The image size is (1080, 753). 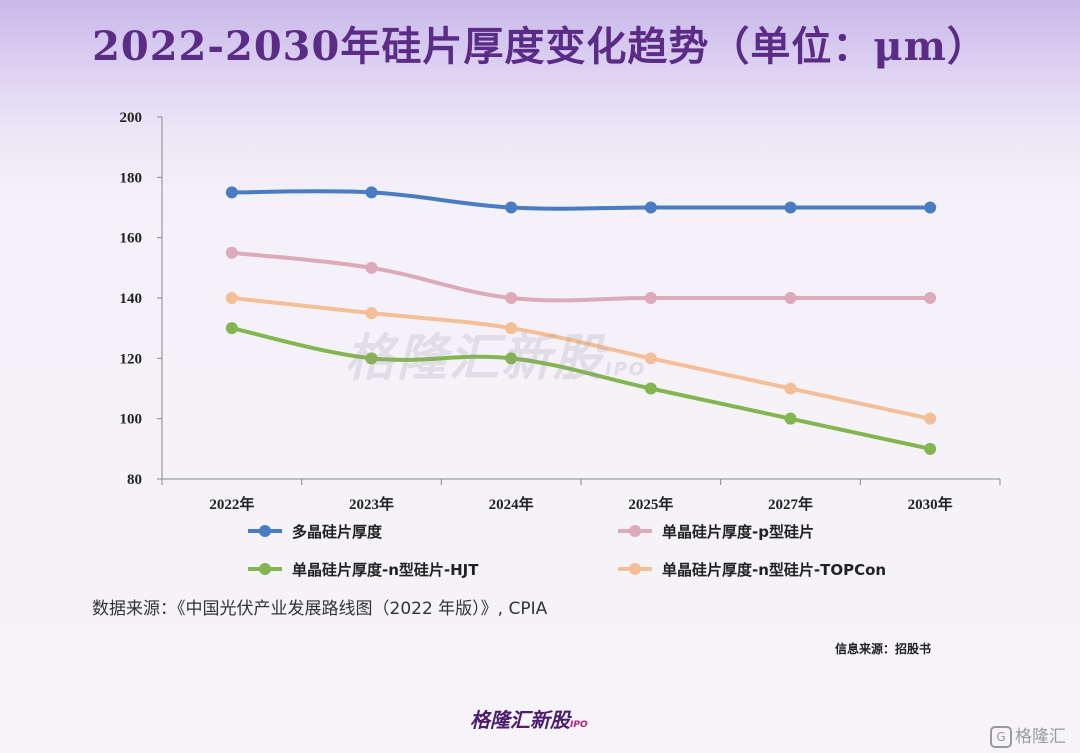 What do you see at coordinates (496, 358) in the screenshot?
I see `watermark: 格隆汇新股IPO` at bounding box center [496, 358].